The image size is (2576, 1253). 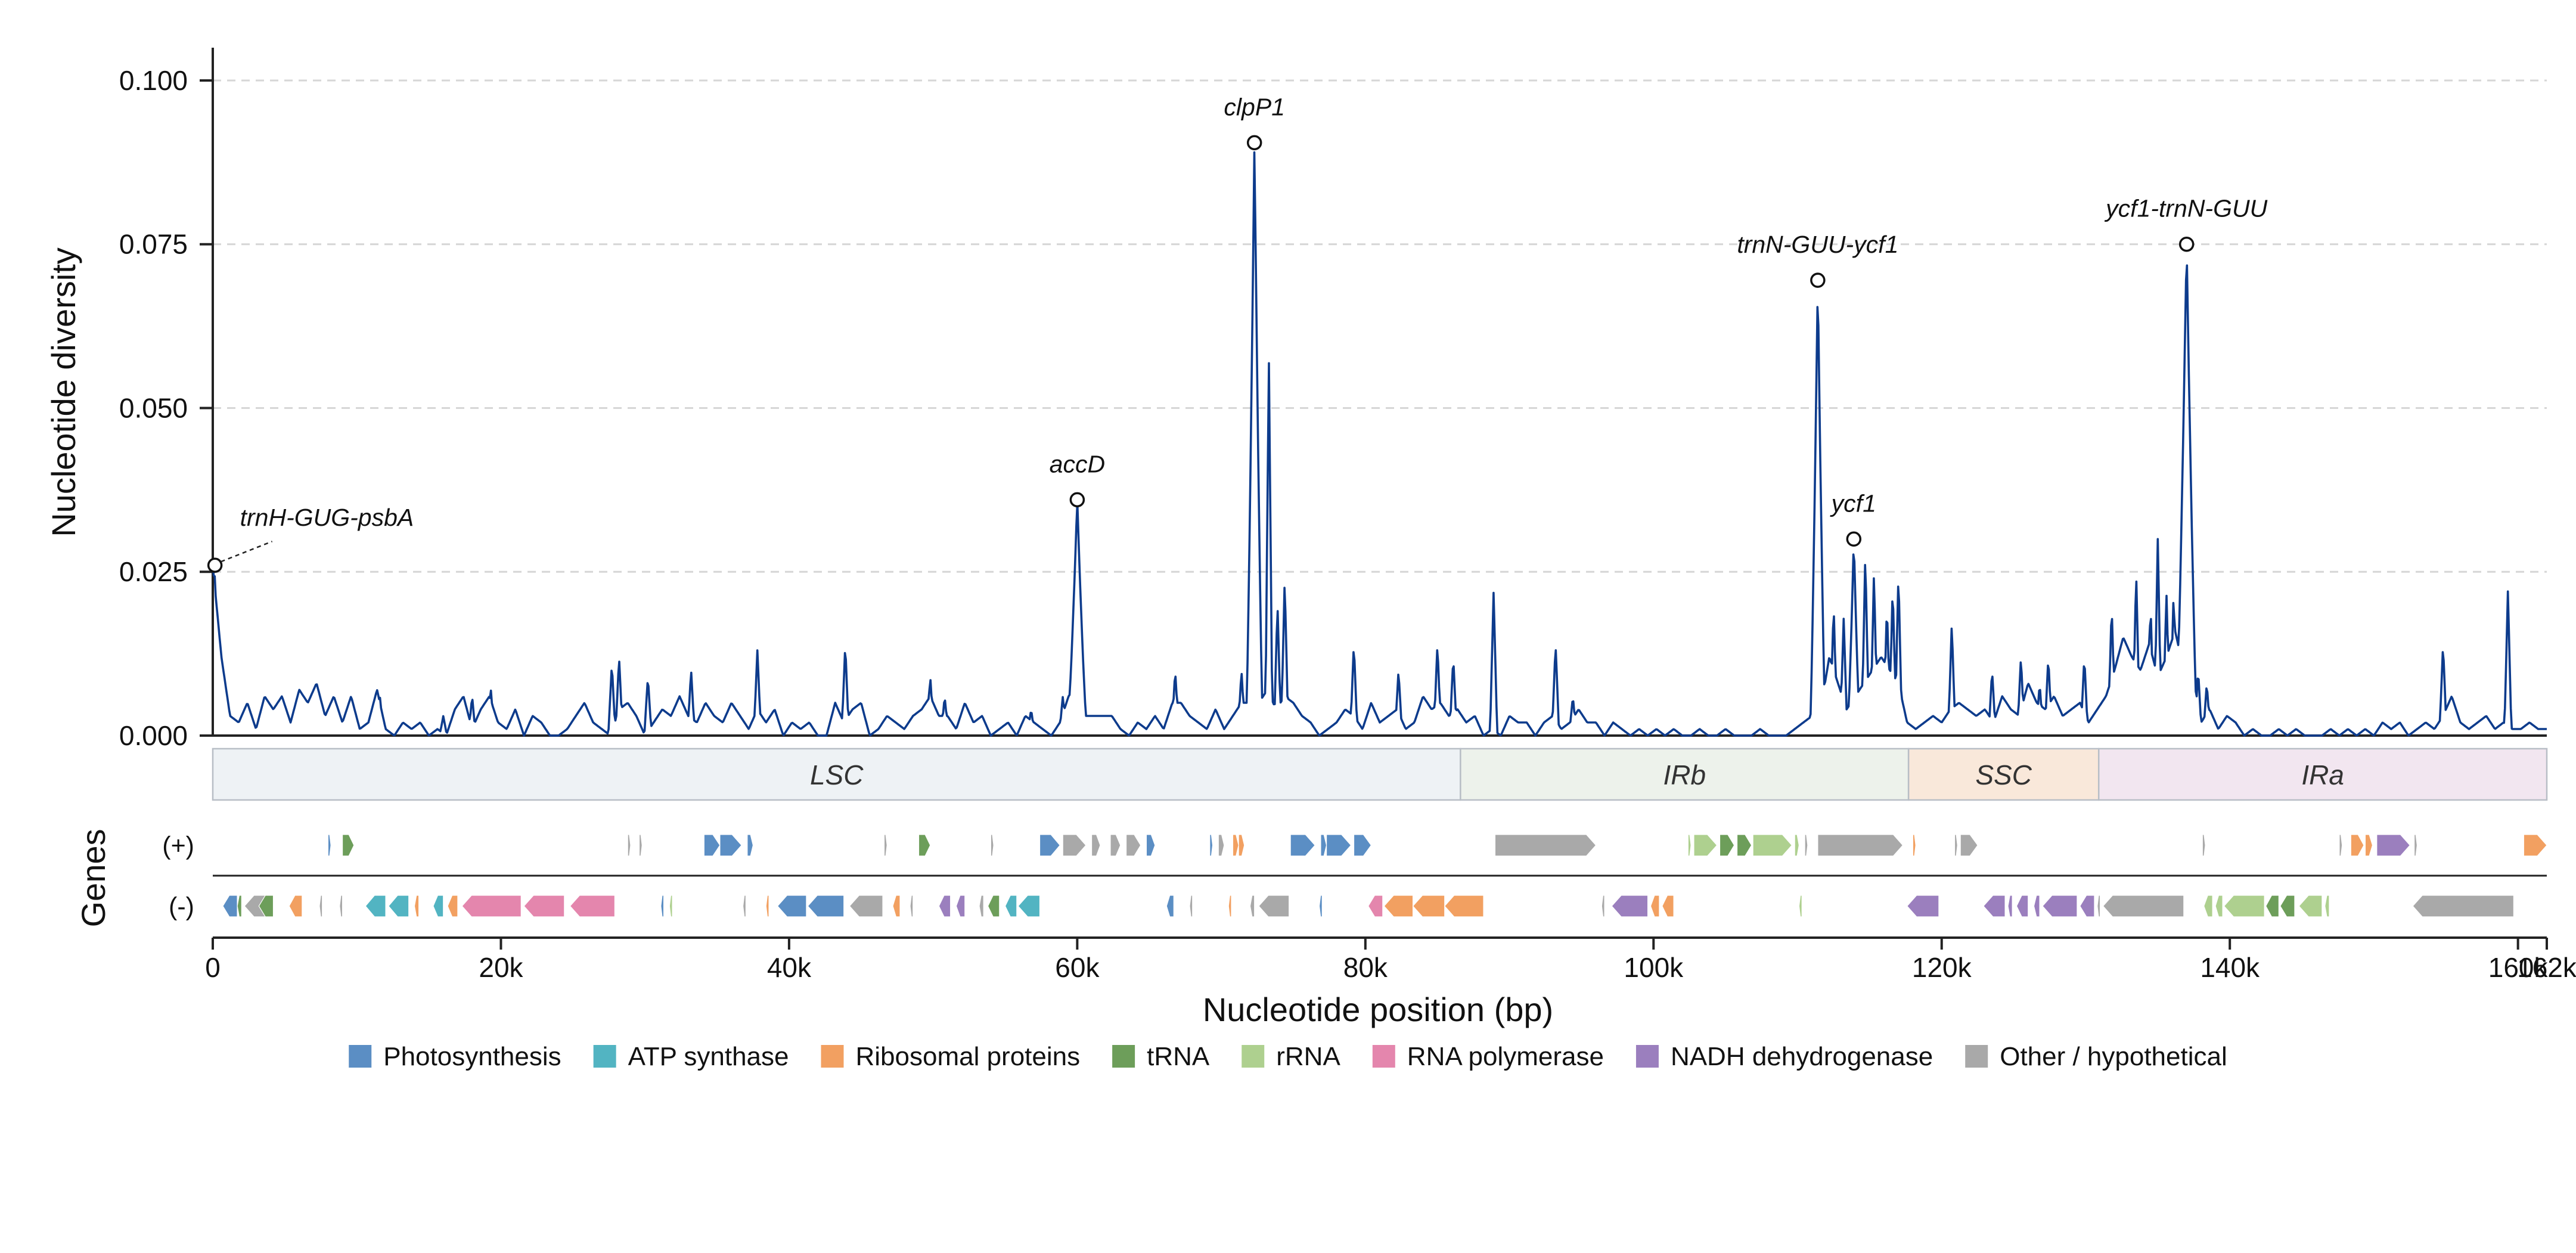 What do you see at coordinates (1380, 774) in the screenshot?
I see `region-bar: LSC IRb SSC IRa` at bounding box center [1380, 774].